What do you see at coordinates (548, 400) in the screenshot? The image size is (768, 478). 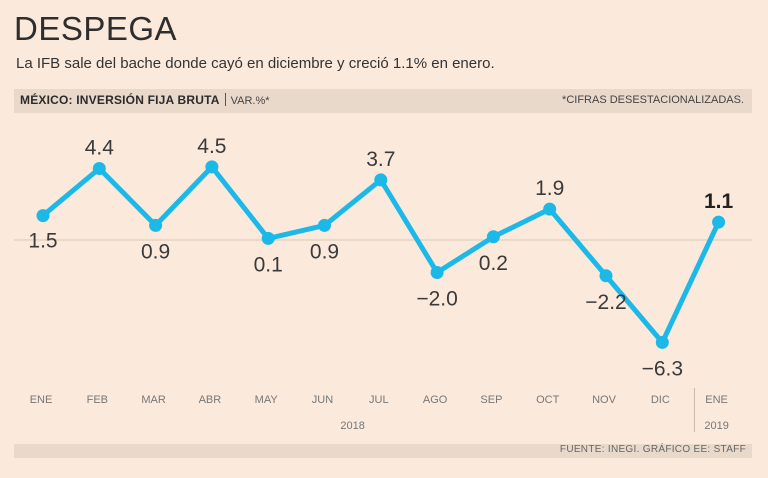 I see `x-tick-label: OCT` at bounding box center [548, 400].